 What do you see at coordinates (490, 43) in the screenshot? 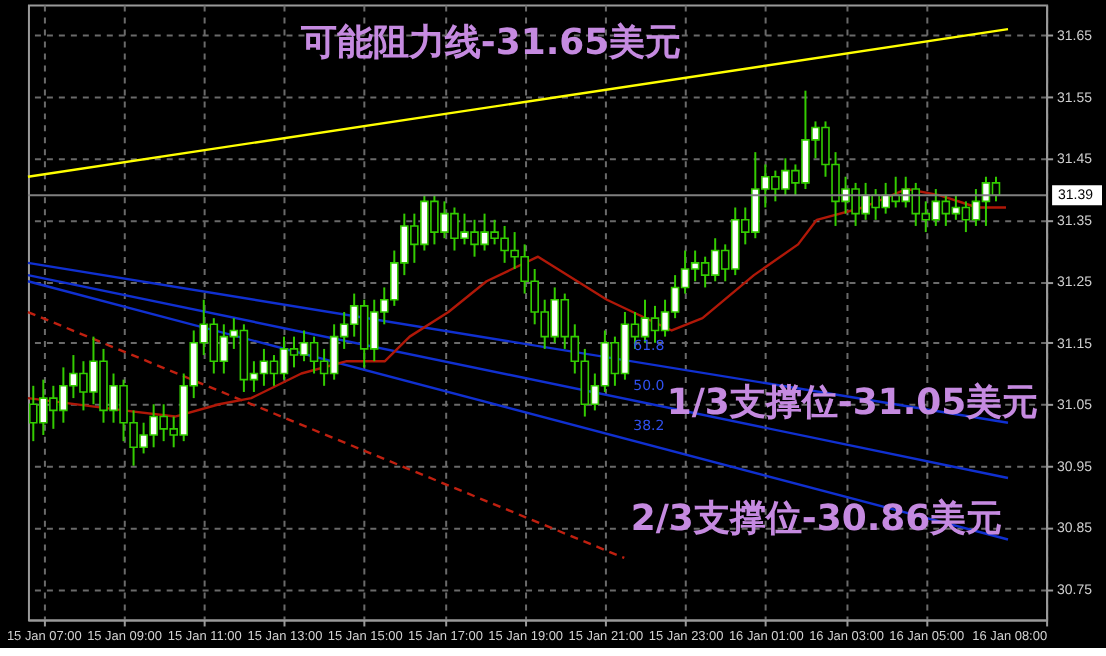
I see `annotation: 可能阻力线-31.65美元` at bounding box center [490, 43].